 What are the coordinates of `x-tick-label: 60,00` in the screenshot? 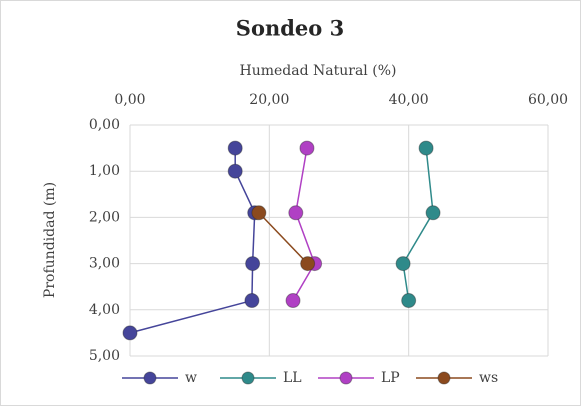 It's located at (548, 100).